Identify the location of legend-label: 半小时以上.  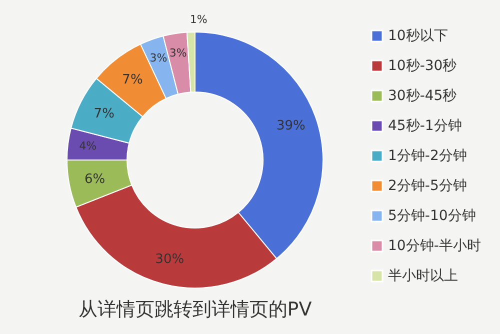
(423, 276).